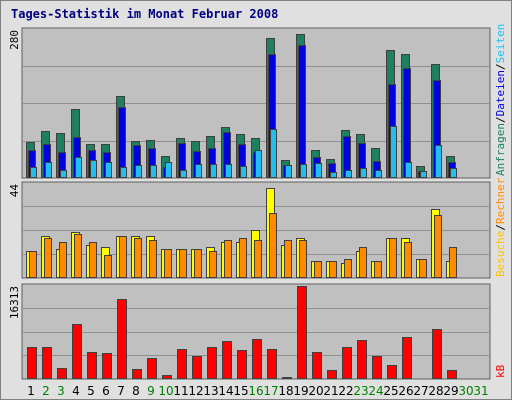  What do you see at coordinates (450, 391) in the screenshot?
I see `day-label: 29` at bounding box center [450, 391].